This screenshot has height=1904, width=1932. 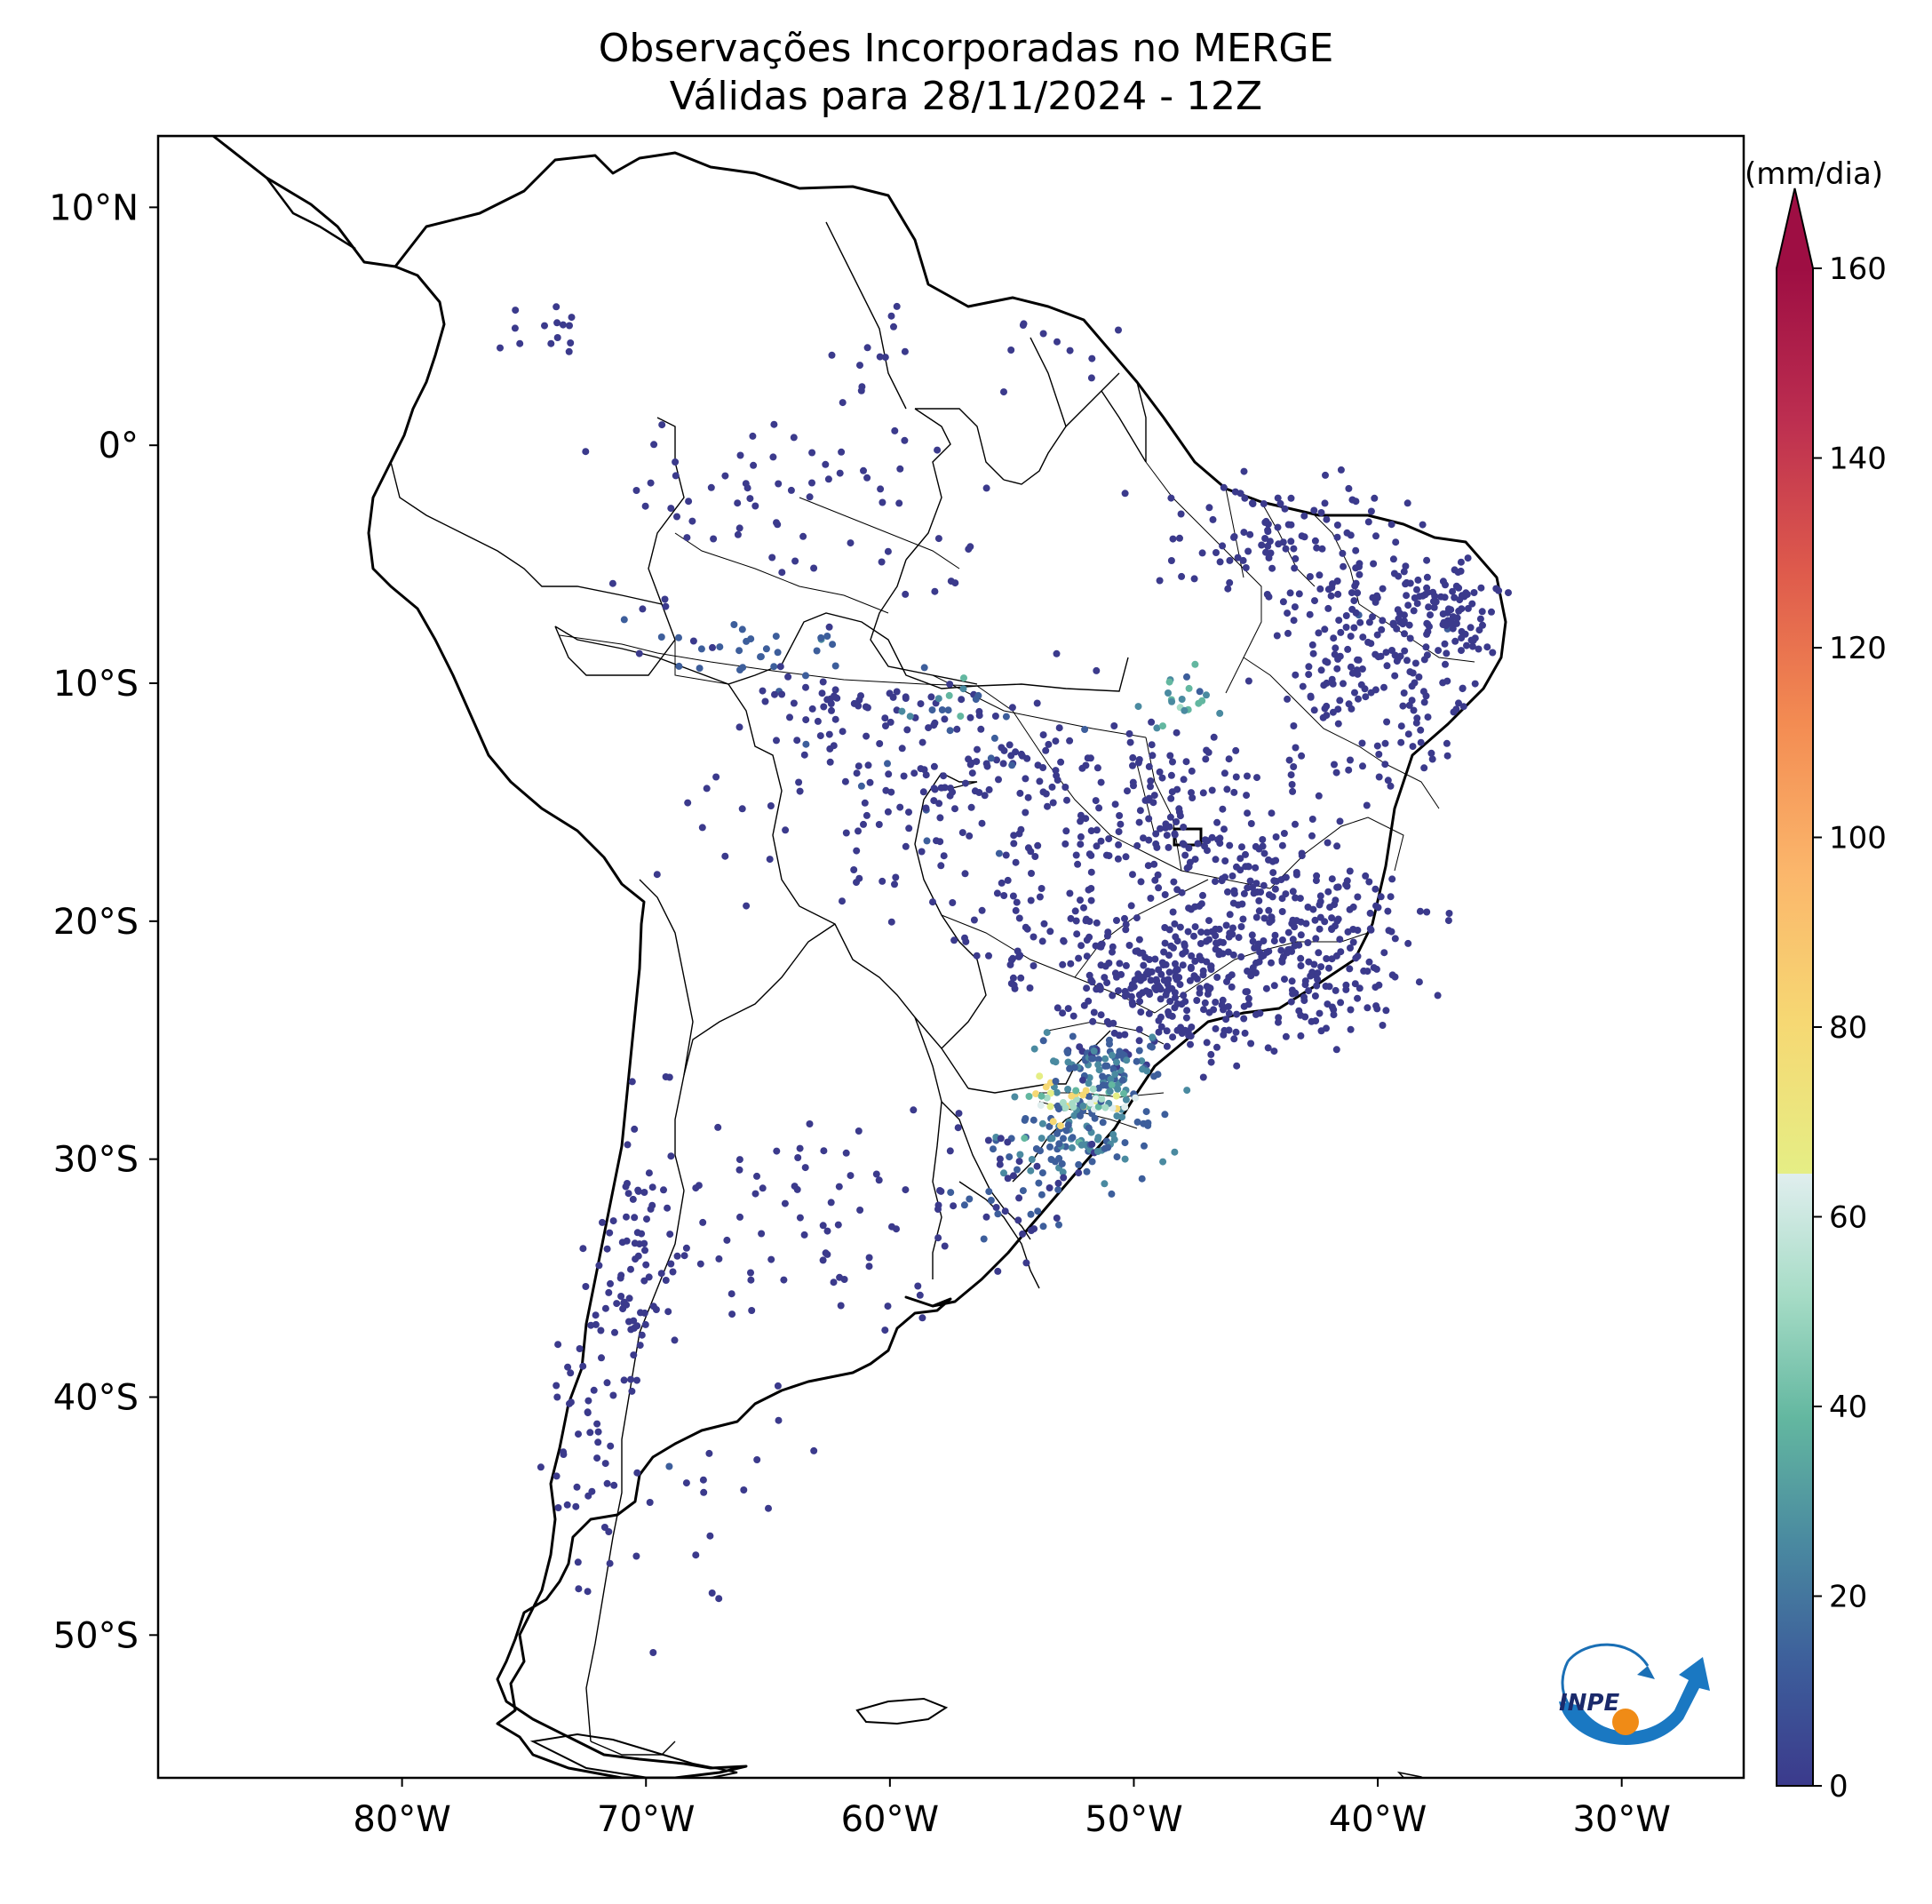 What do you see at coordinates (1839, 1787) in the screenshot?
I see `colorbar-tick-label: 0` at bounding box center [1839, 1787].